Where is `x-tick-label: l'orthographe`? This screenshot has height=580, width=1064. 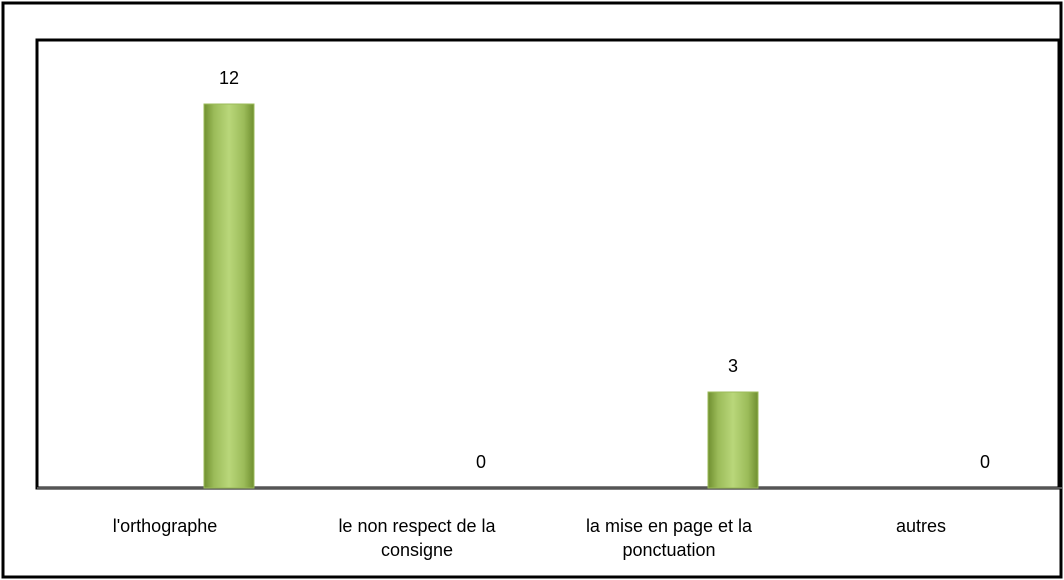
x-tick-label: l'orthographe is located at coordinates (165, 526).